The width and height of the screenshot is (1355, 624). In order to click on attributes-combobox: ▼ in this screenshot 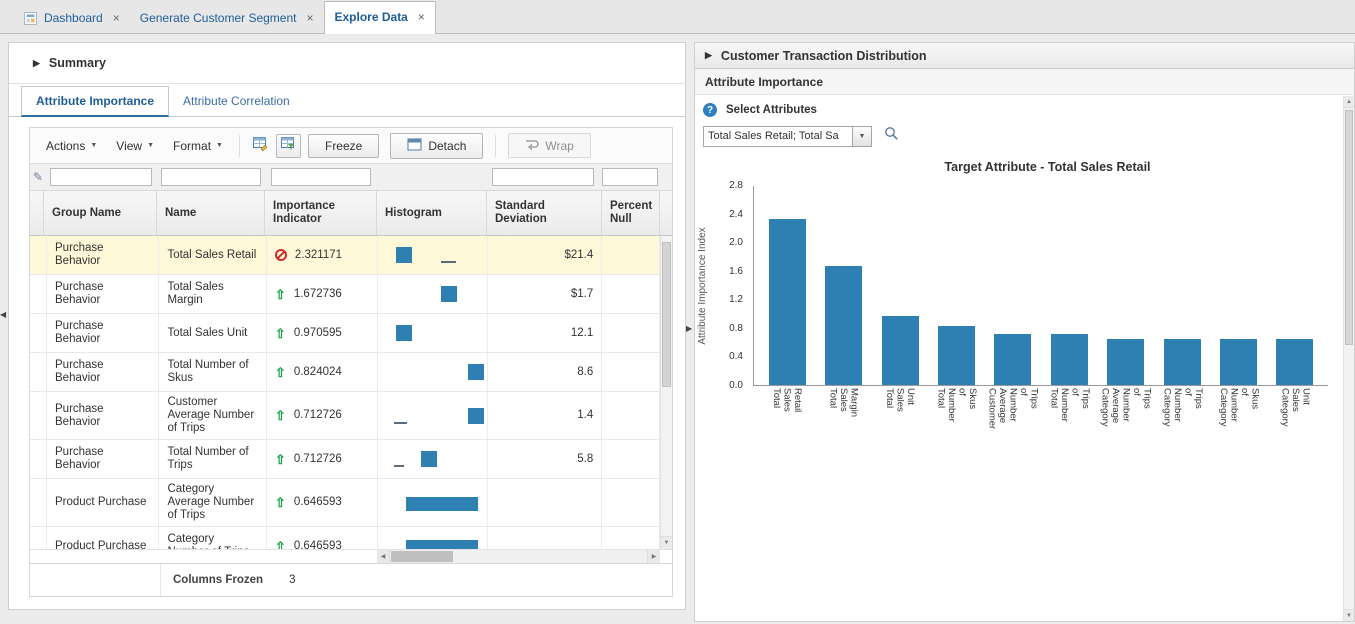, I will do `click(787, 136)`.